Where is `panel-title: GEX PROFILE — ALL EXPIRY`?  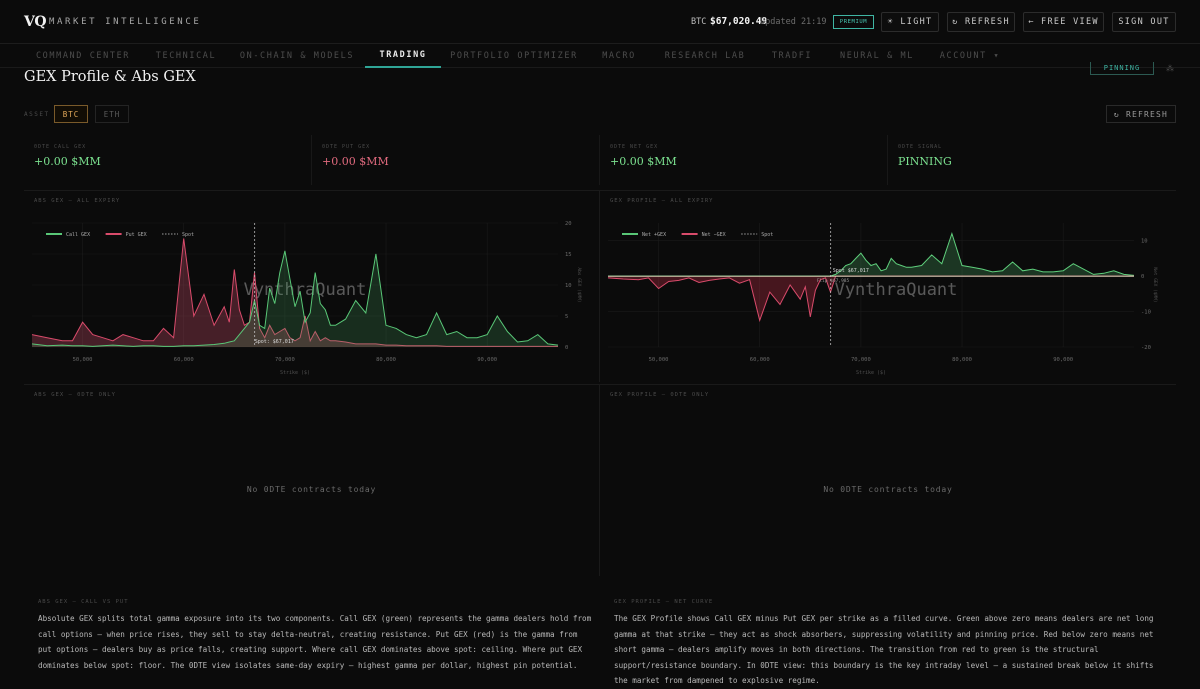
panel-title: GEX PROFILE — ALL EXPIRY is located at coordinates (662, 201).